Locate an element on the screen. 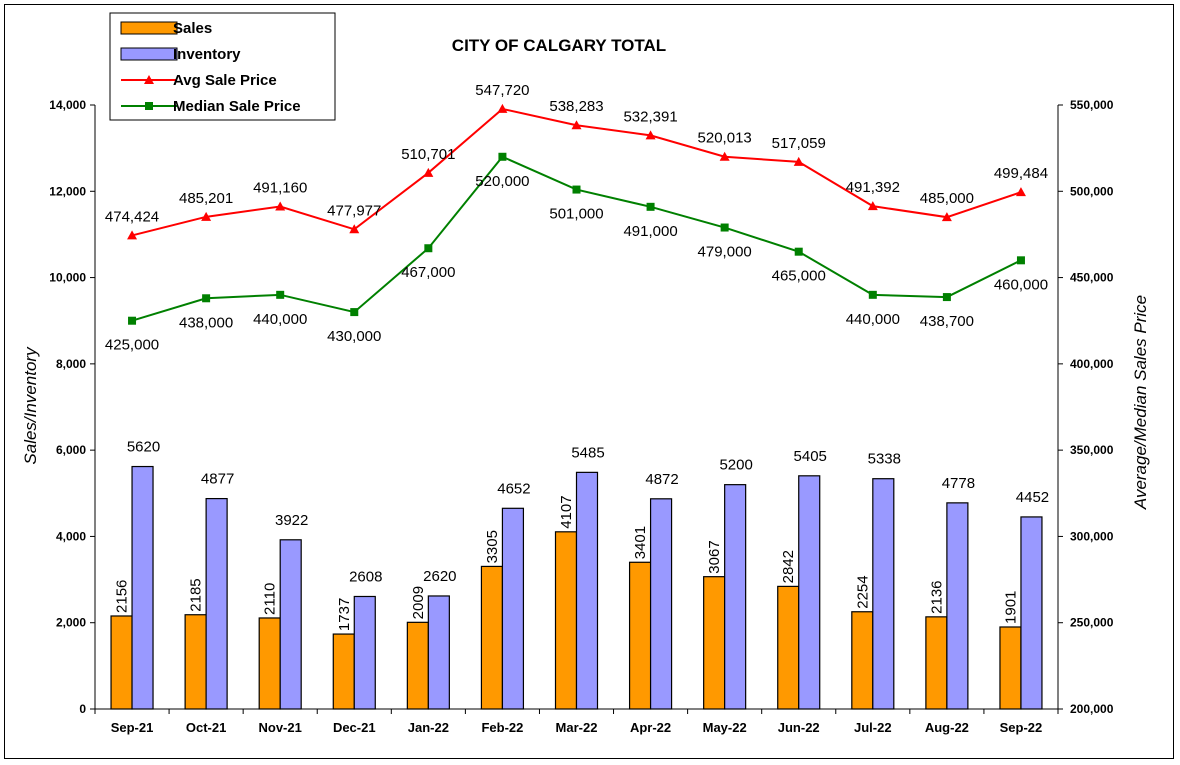  avg-price-data-label: 538,283 is located at coordinates (576, 106).